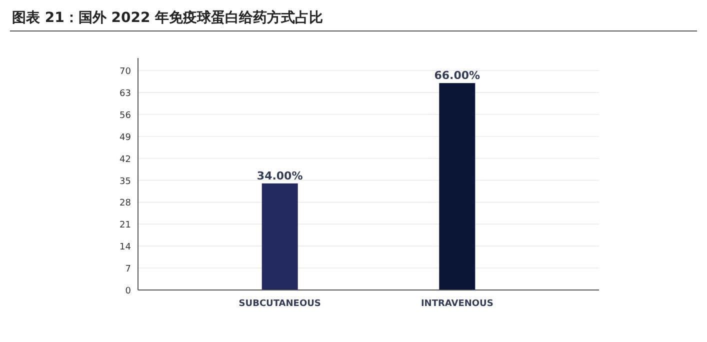 The image size is (707, 342). I want to click on y-tick-label: 49, so click(126, 137).